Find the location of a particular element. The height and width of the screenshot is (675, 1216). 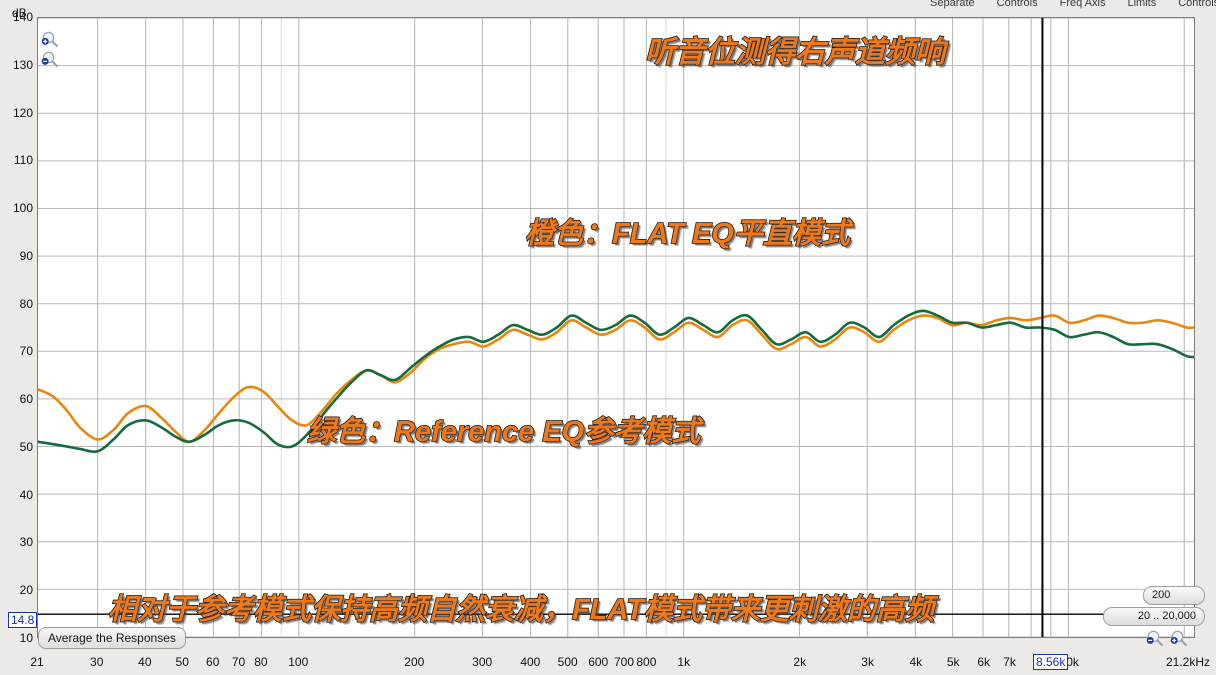

y-axis-tick-120: 120 is located at coordinates (22, 112).